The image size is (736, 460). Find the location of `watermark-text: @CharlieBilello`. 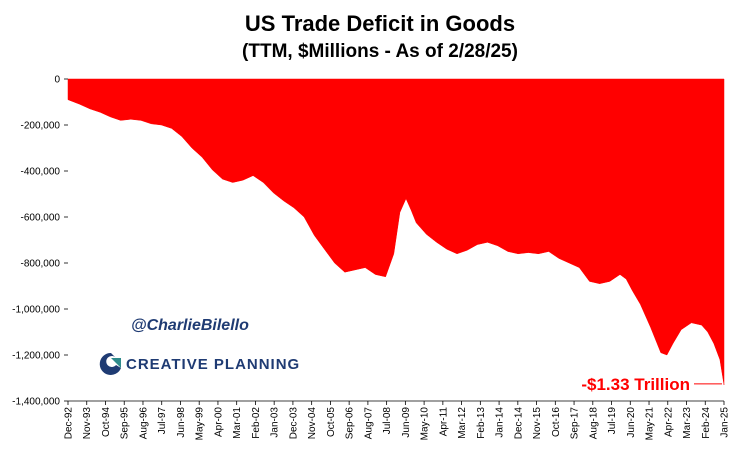

watermark-text: @CharlieBilello is located at coordinates (190, 325).